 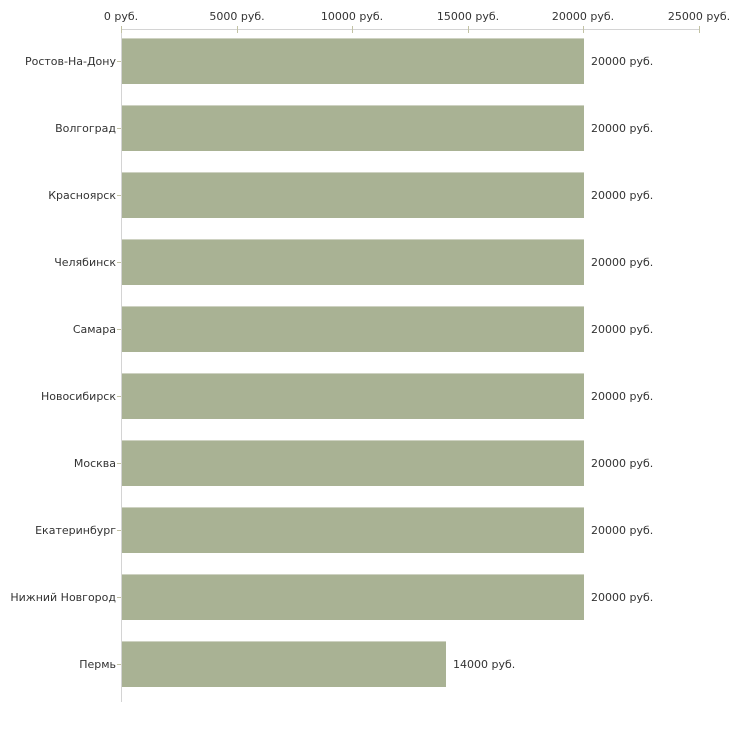 What do you see at coordinates (484, 664) in the screenshot?
I see `bar-value-label: 14000 руб.` at bounding box center [484, 664].